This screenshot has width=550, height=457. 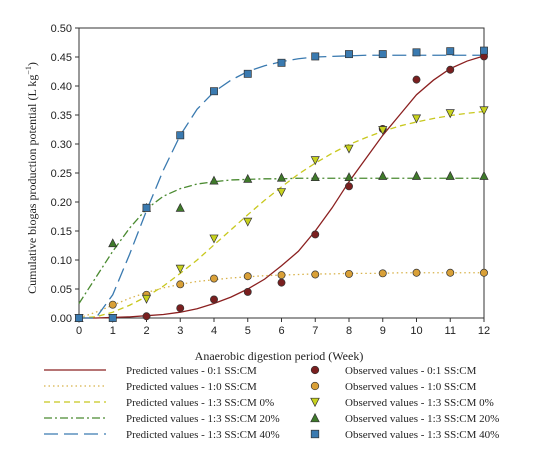 What do you see at coordinates (61, 29) in the screenshot?
I see `y-tick-label: 0.50` at bounding box center [61, 29].